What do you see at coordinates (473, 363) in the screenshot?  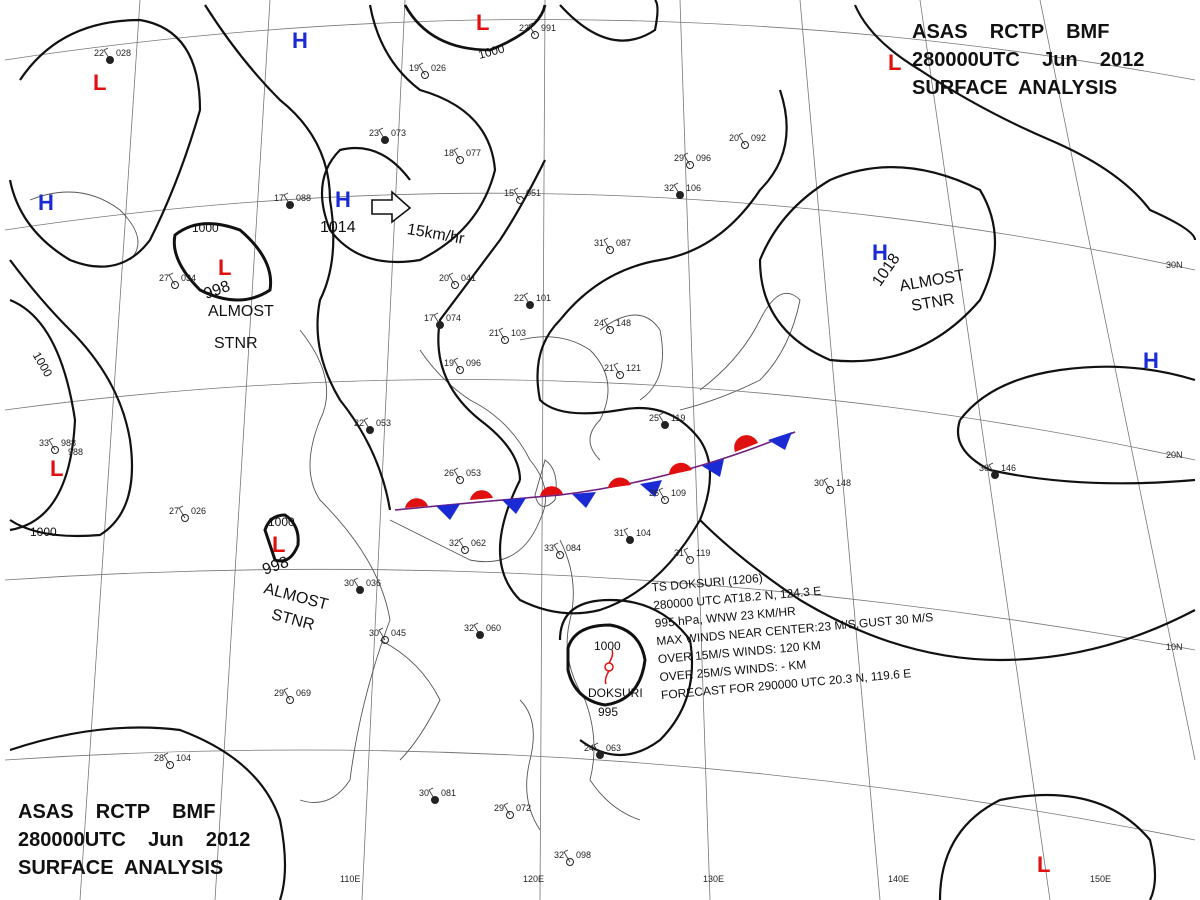 I see `station-pressure: 096` at bounding box center [473, 363].